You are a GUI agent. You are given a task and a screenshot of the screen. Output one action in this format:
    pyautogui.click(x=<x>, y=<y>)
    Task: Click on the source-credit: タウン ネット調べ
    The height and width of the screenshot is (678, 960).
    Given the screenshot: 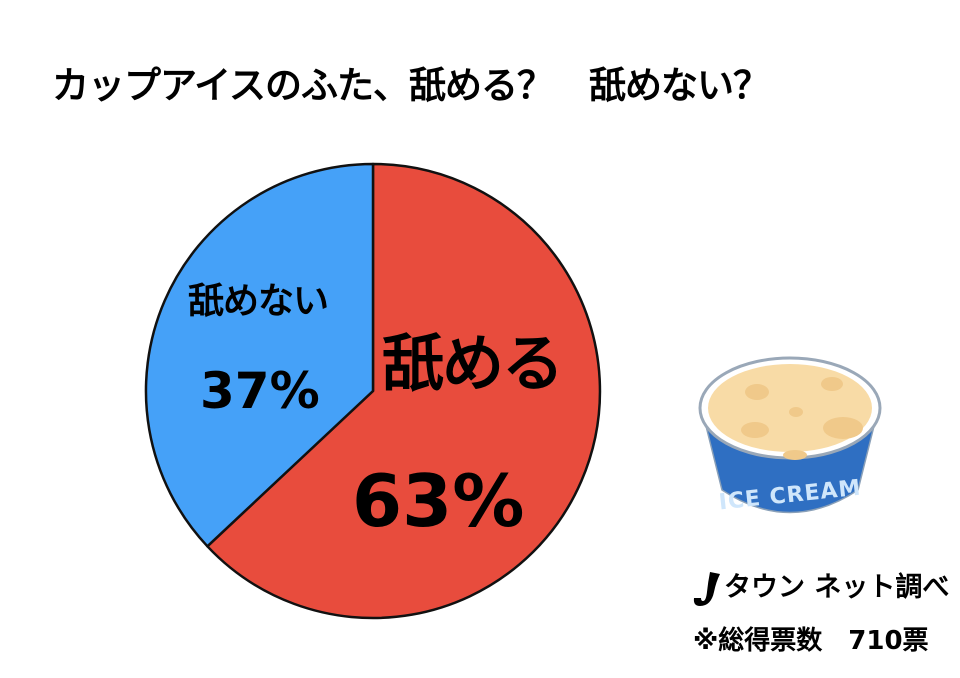 What is the action you would take?
    pyautogui.click(x=820, y=586)
    